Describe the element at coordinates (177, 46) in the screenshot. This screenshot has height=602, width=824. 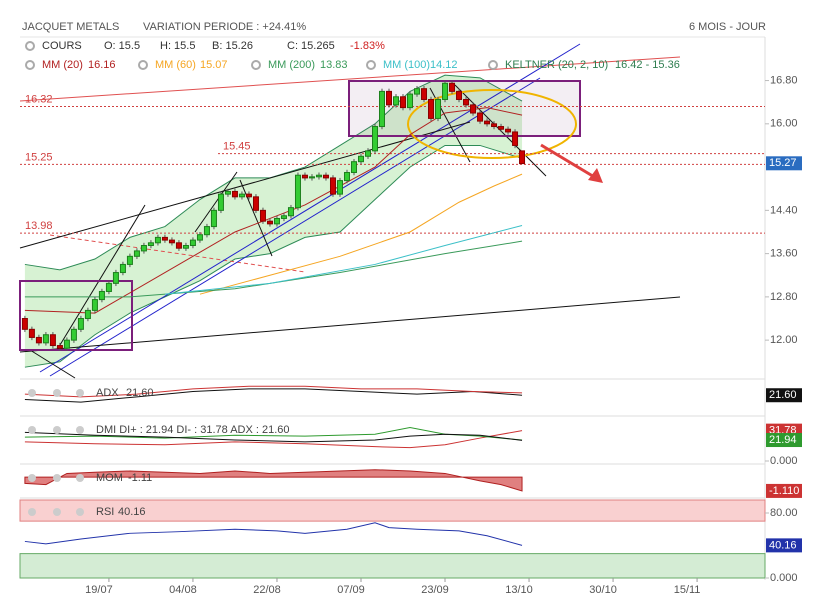
I see `legend-item: H: 15.5` at that location.